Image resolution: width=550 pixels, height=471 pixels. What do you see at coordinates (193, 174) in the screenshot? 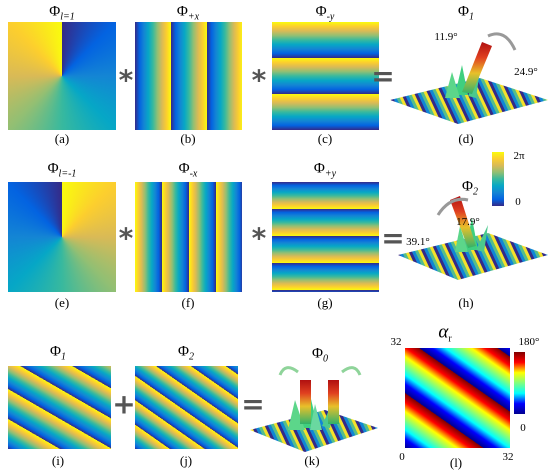
I see `subscript: -x` at bounding box center [193, 174].